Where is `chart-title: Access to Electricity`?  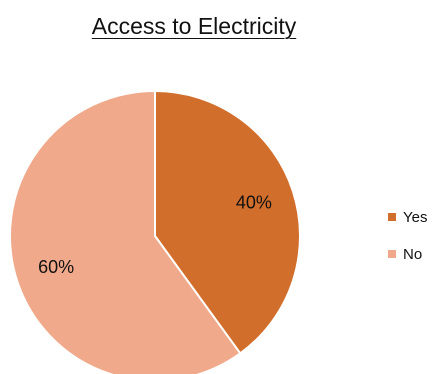 chart-title: Access to Electricity is located at coordinates (194, 26).